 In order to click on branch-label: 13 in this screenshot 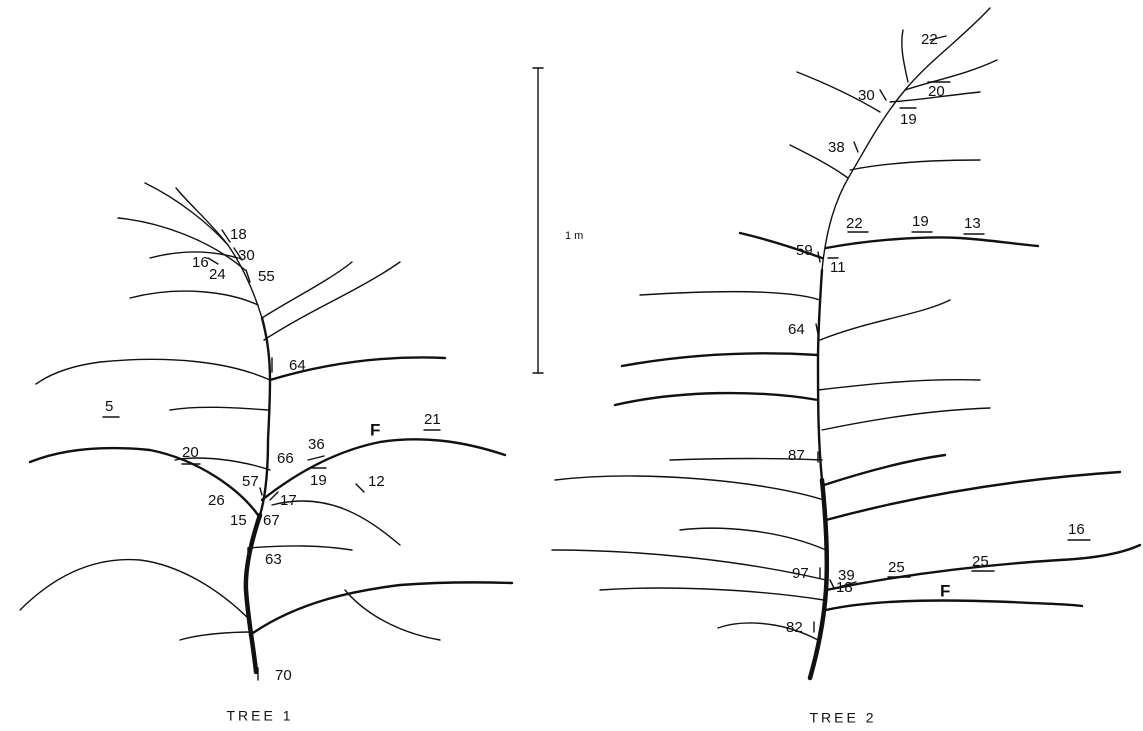, I will do `click(972, 223)`.